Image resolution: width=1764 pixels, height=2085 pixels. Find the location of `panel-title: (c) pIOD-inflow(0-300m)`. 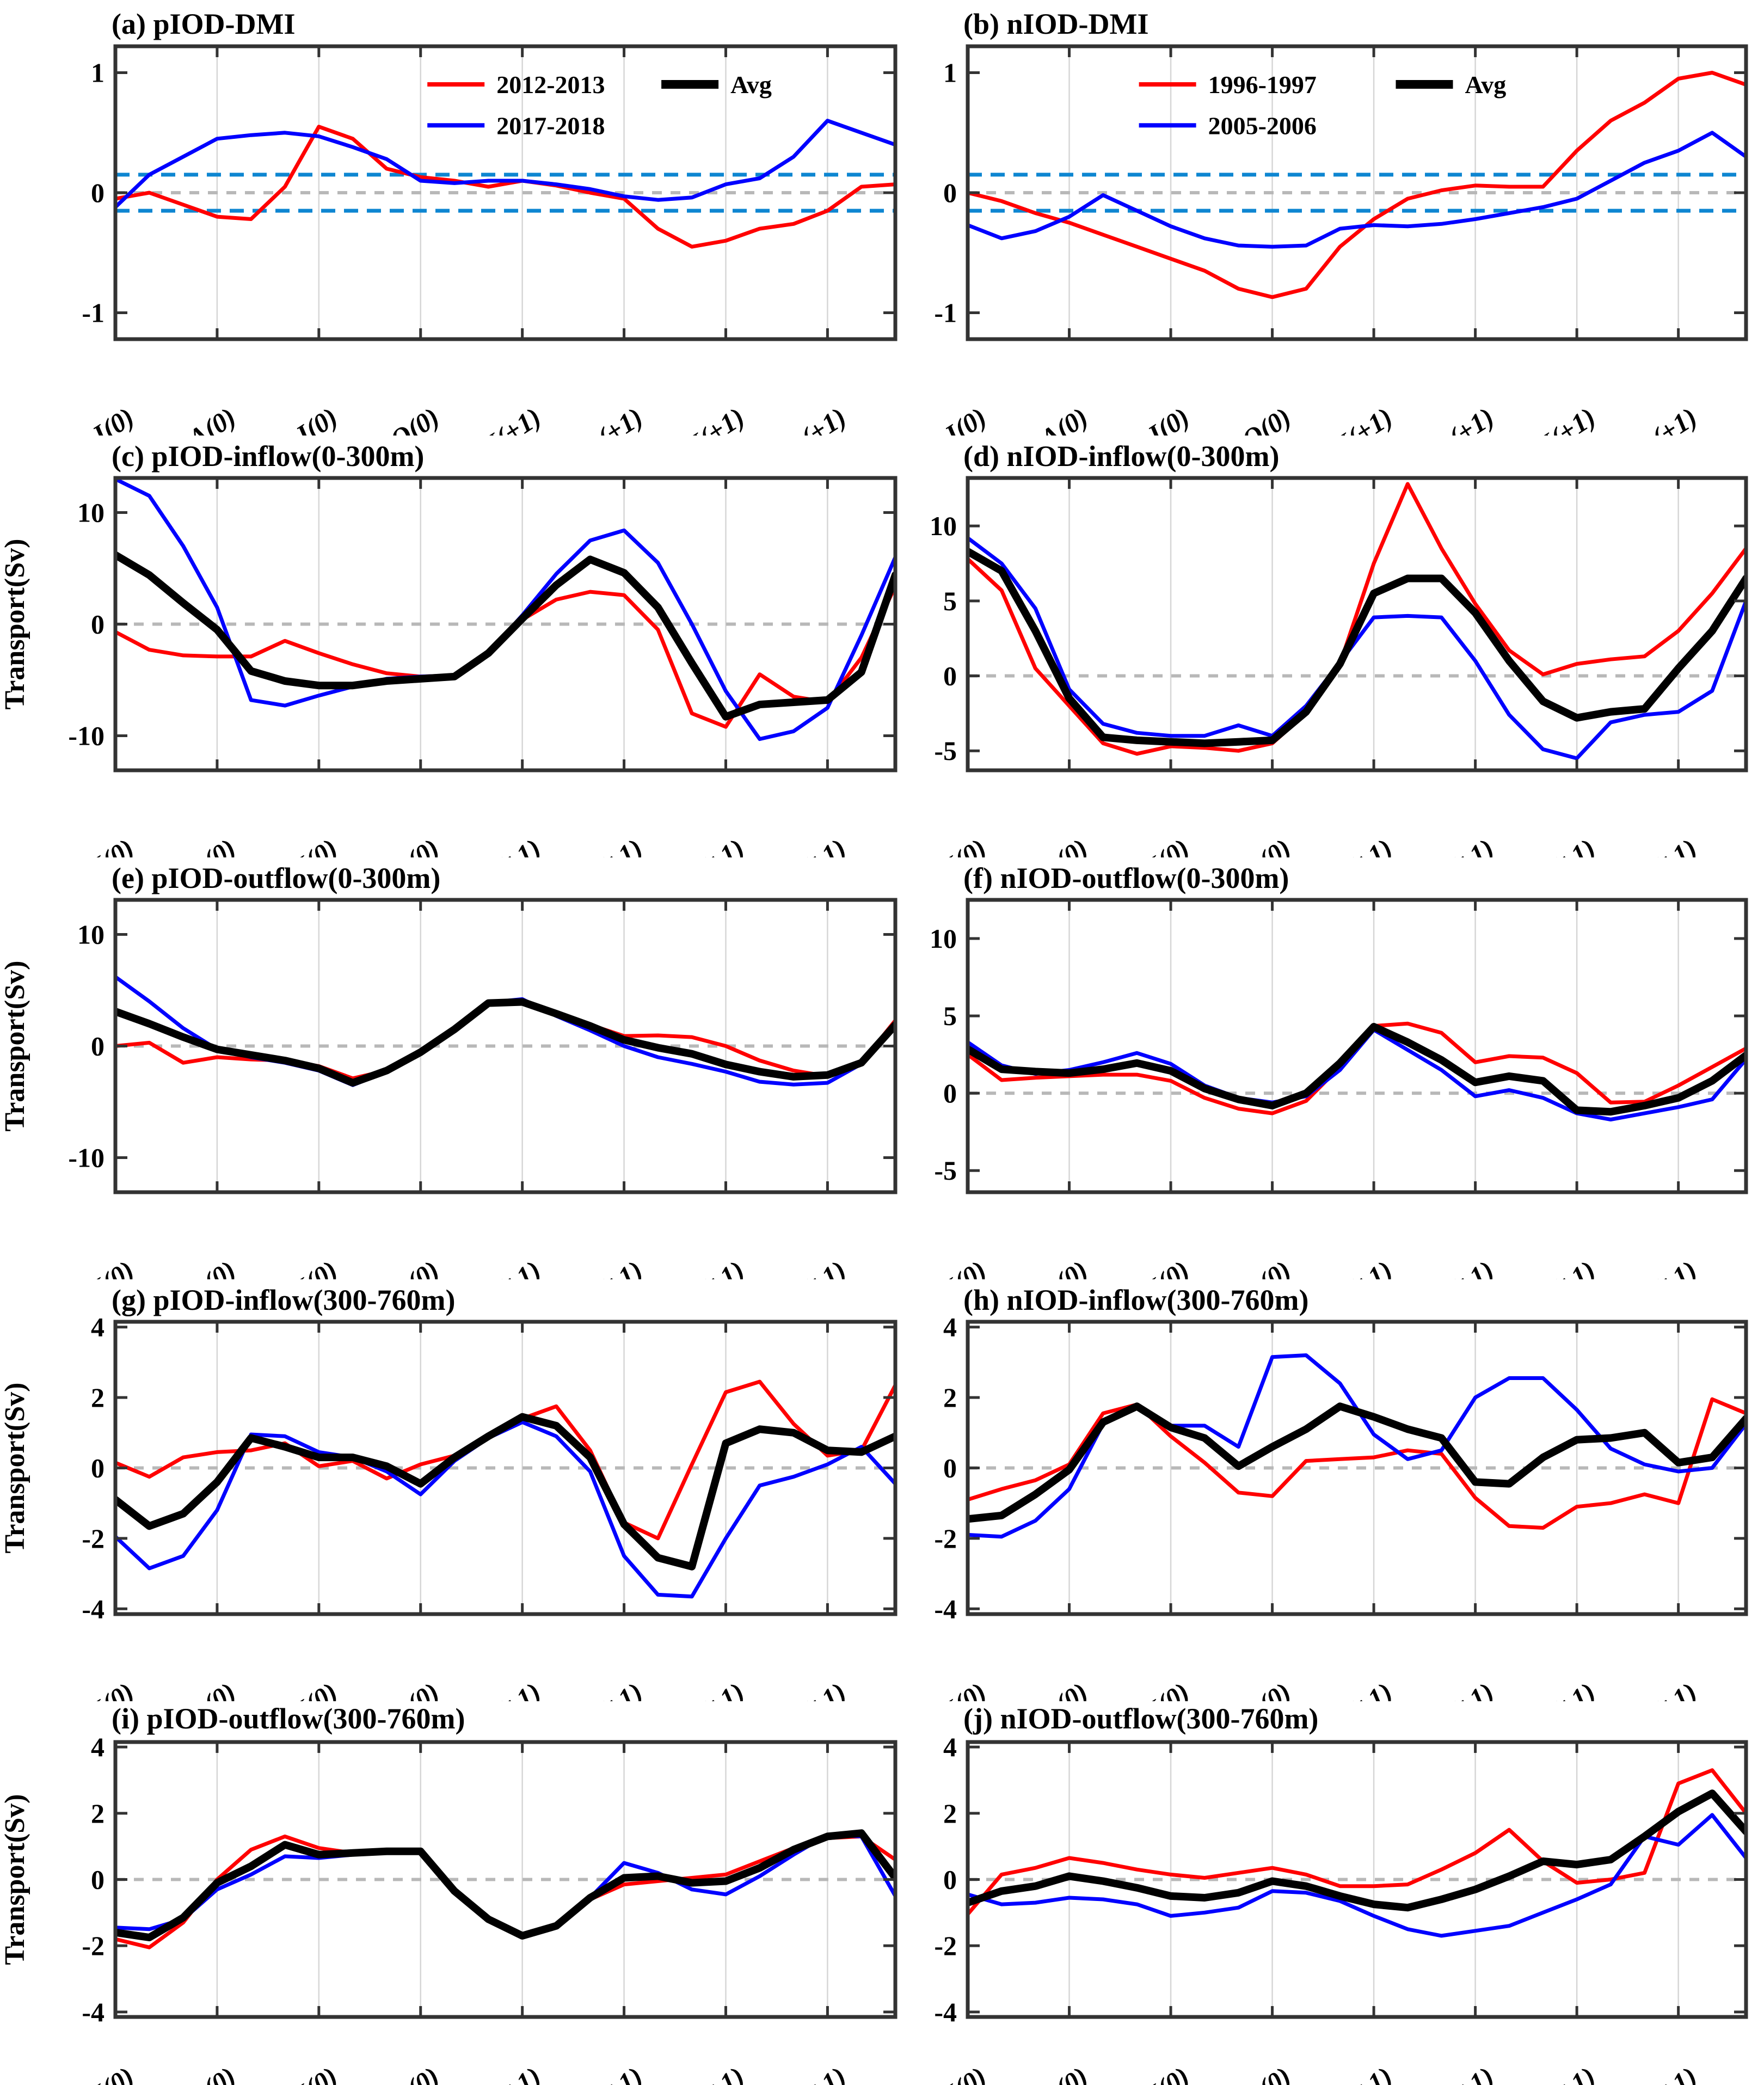

panel-title: (c) pIOD-inflow(0-300m) is located at coordinates (268, 456).